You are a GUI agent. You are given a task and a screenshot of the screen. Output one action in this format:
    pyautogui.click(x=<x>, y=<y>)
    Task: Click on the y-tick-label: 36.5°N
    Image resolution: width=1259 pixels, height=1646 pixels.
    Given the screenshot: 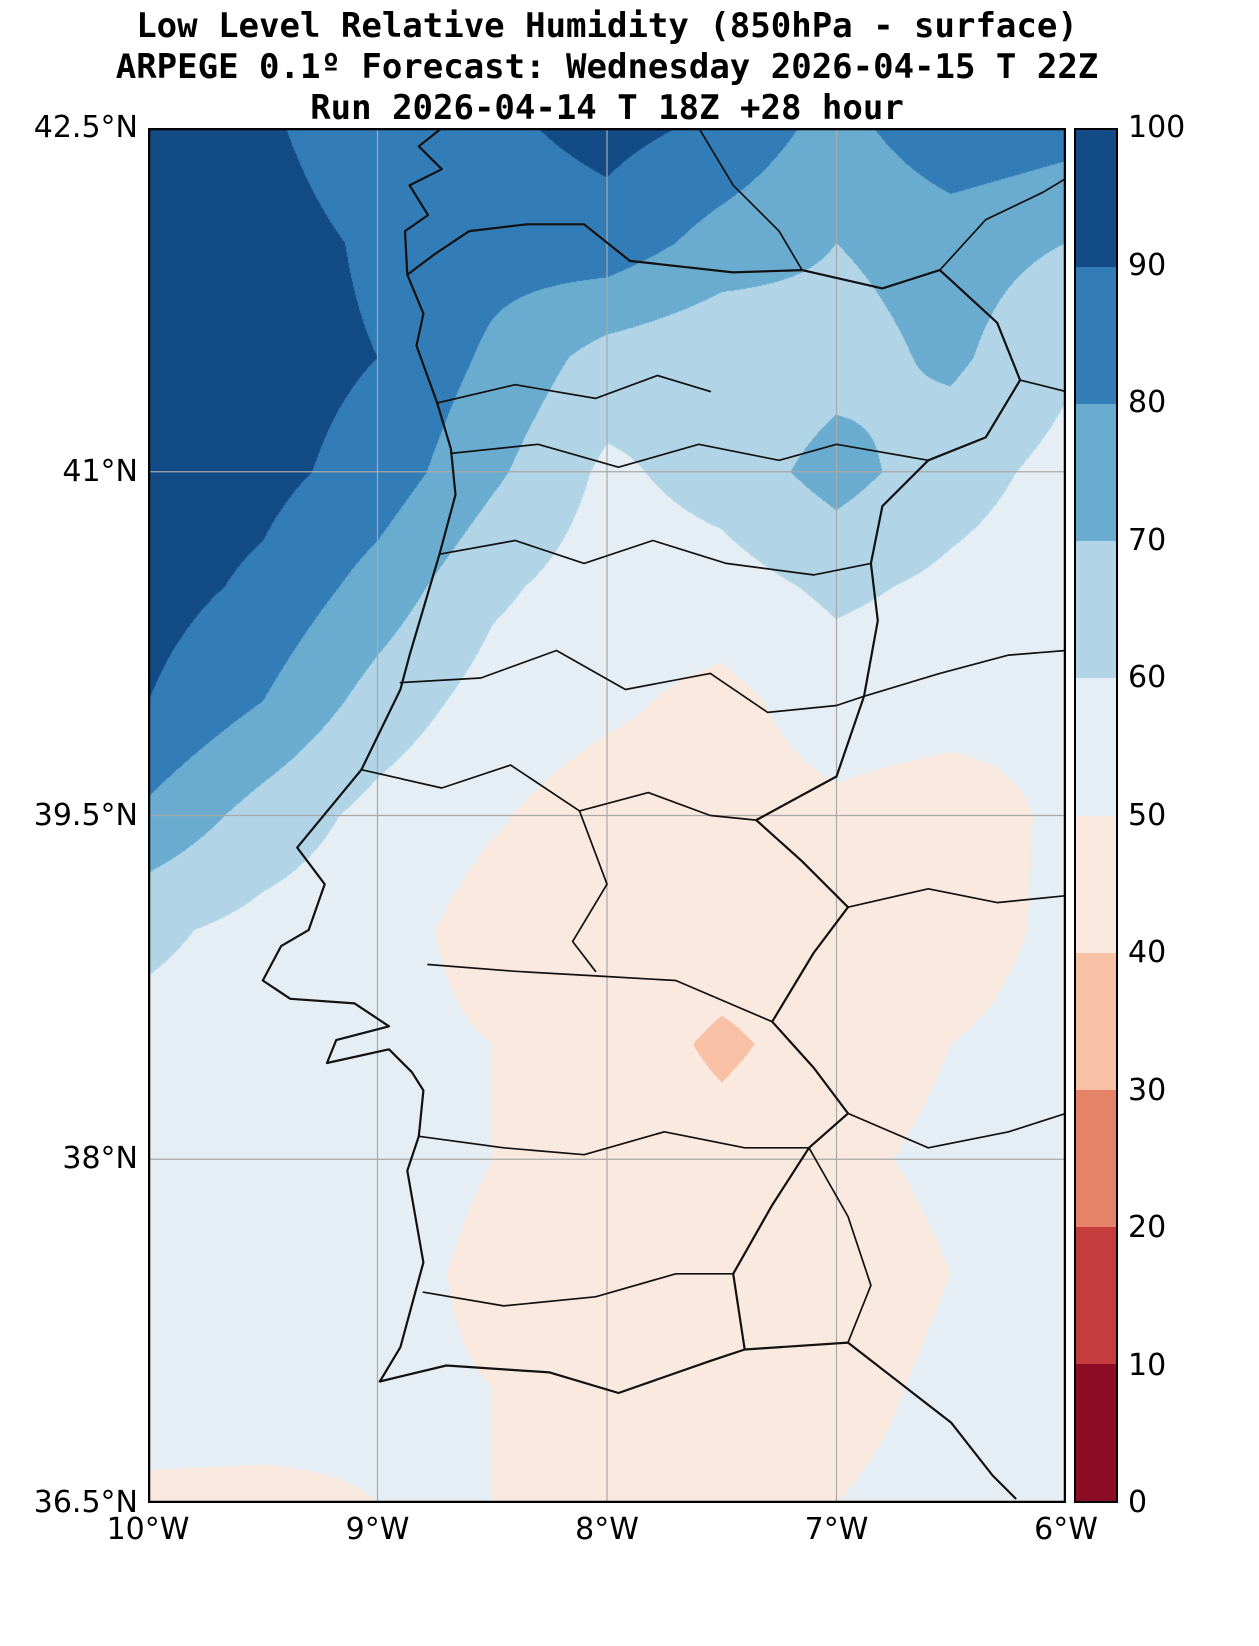 What is the action you would take?
    pyautogui.click(x=85, y=1502)
    